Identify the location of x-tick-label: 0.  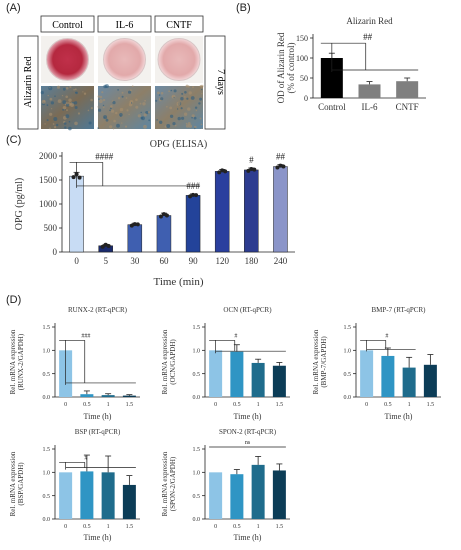
(65, 527).